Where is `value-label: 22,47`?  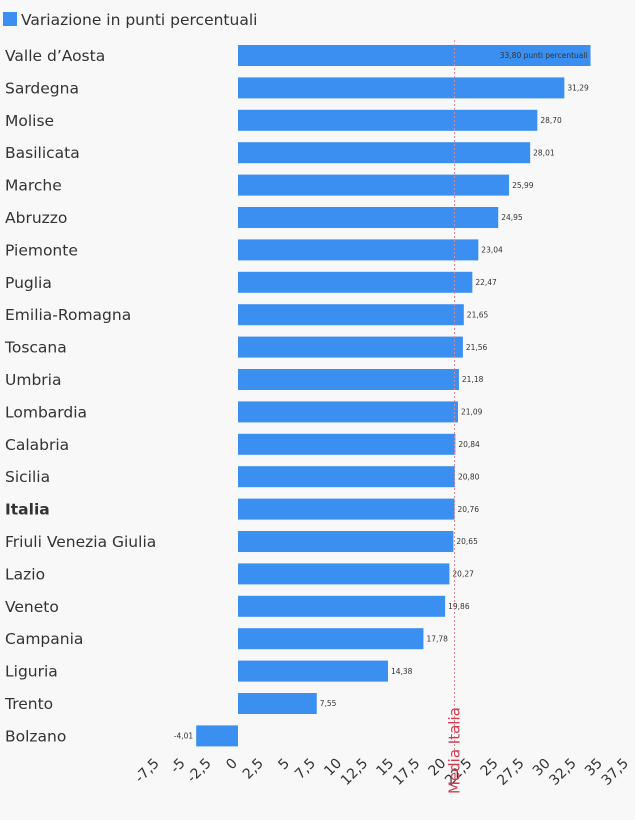 value-label: 22,47 is located at coordinates (486, 282).